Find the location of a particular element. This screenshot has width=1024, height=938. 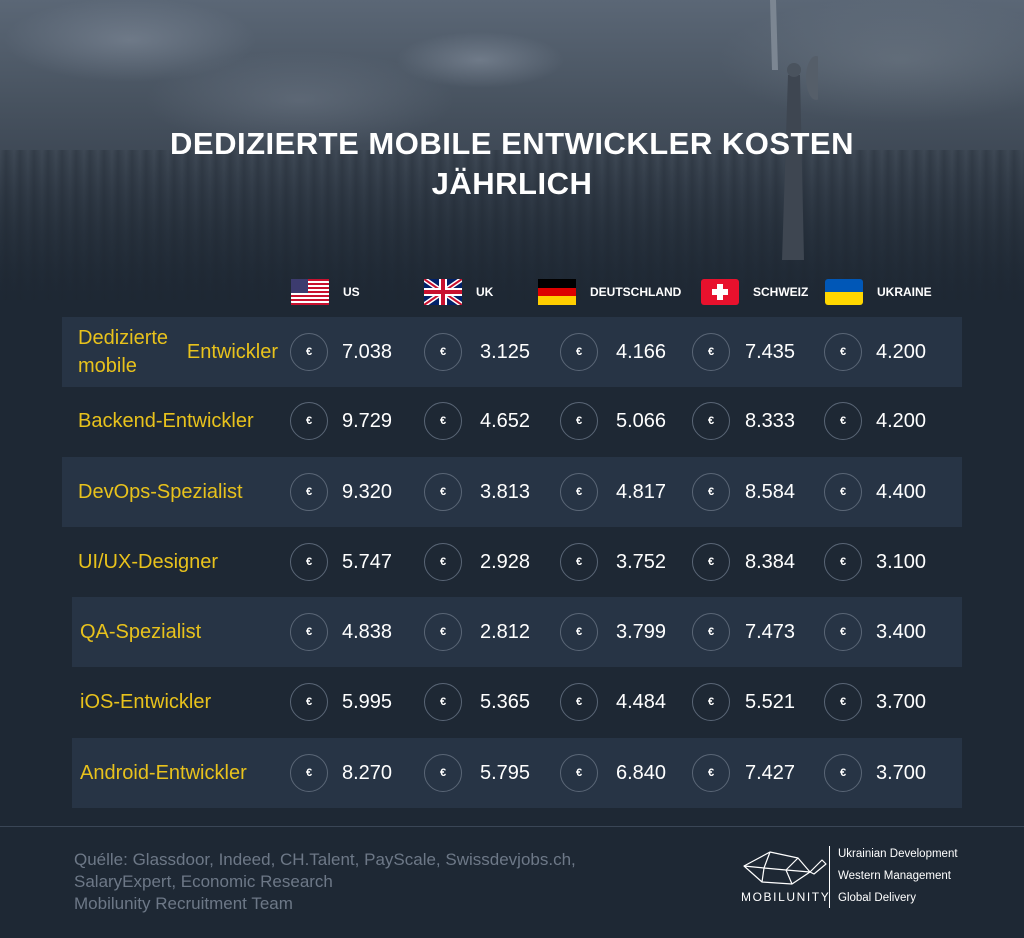

salary-value: 7.473 is located at coordinates (770, 632).